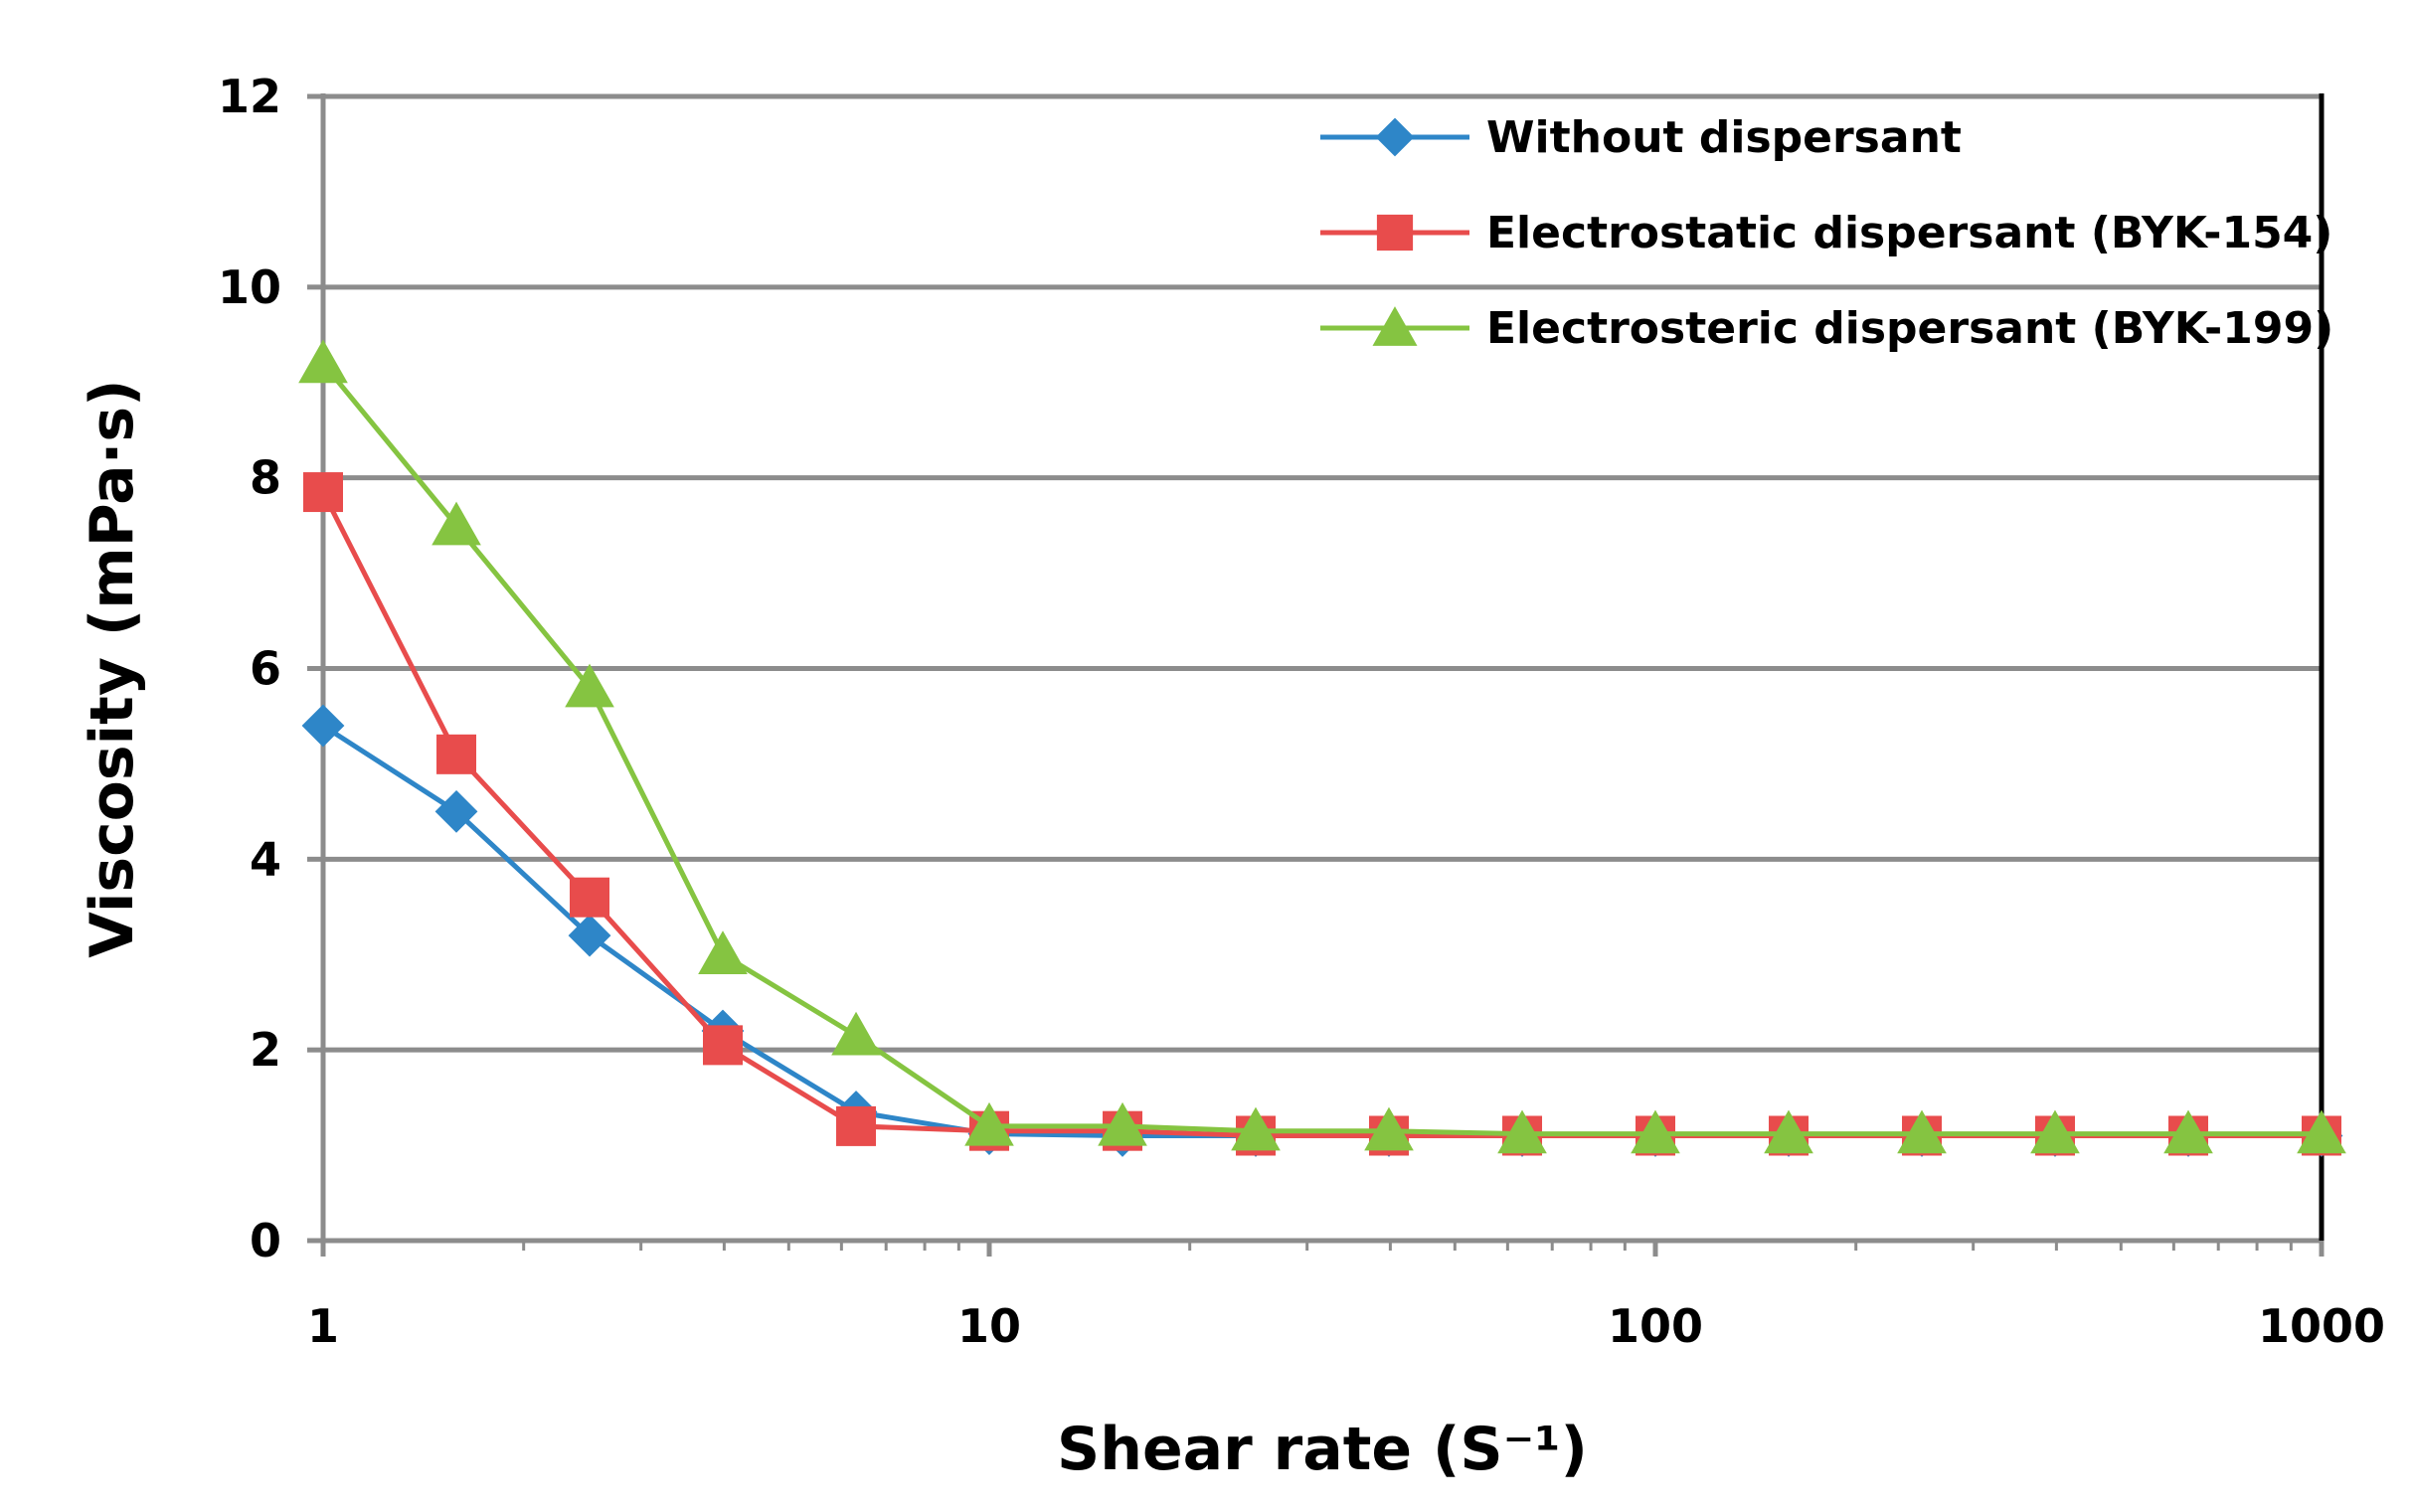 The width and height of the screenshot is (2412, 1512). What do you see at coordinates (265, 478) in the screenshot?
I see `y-tick-label: 8` at bounding box center [265, 478].